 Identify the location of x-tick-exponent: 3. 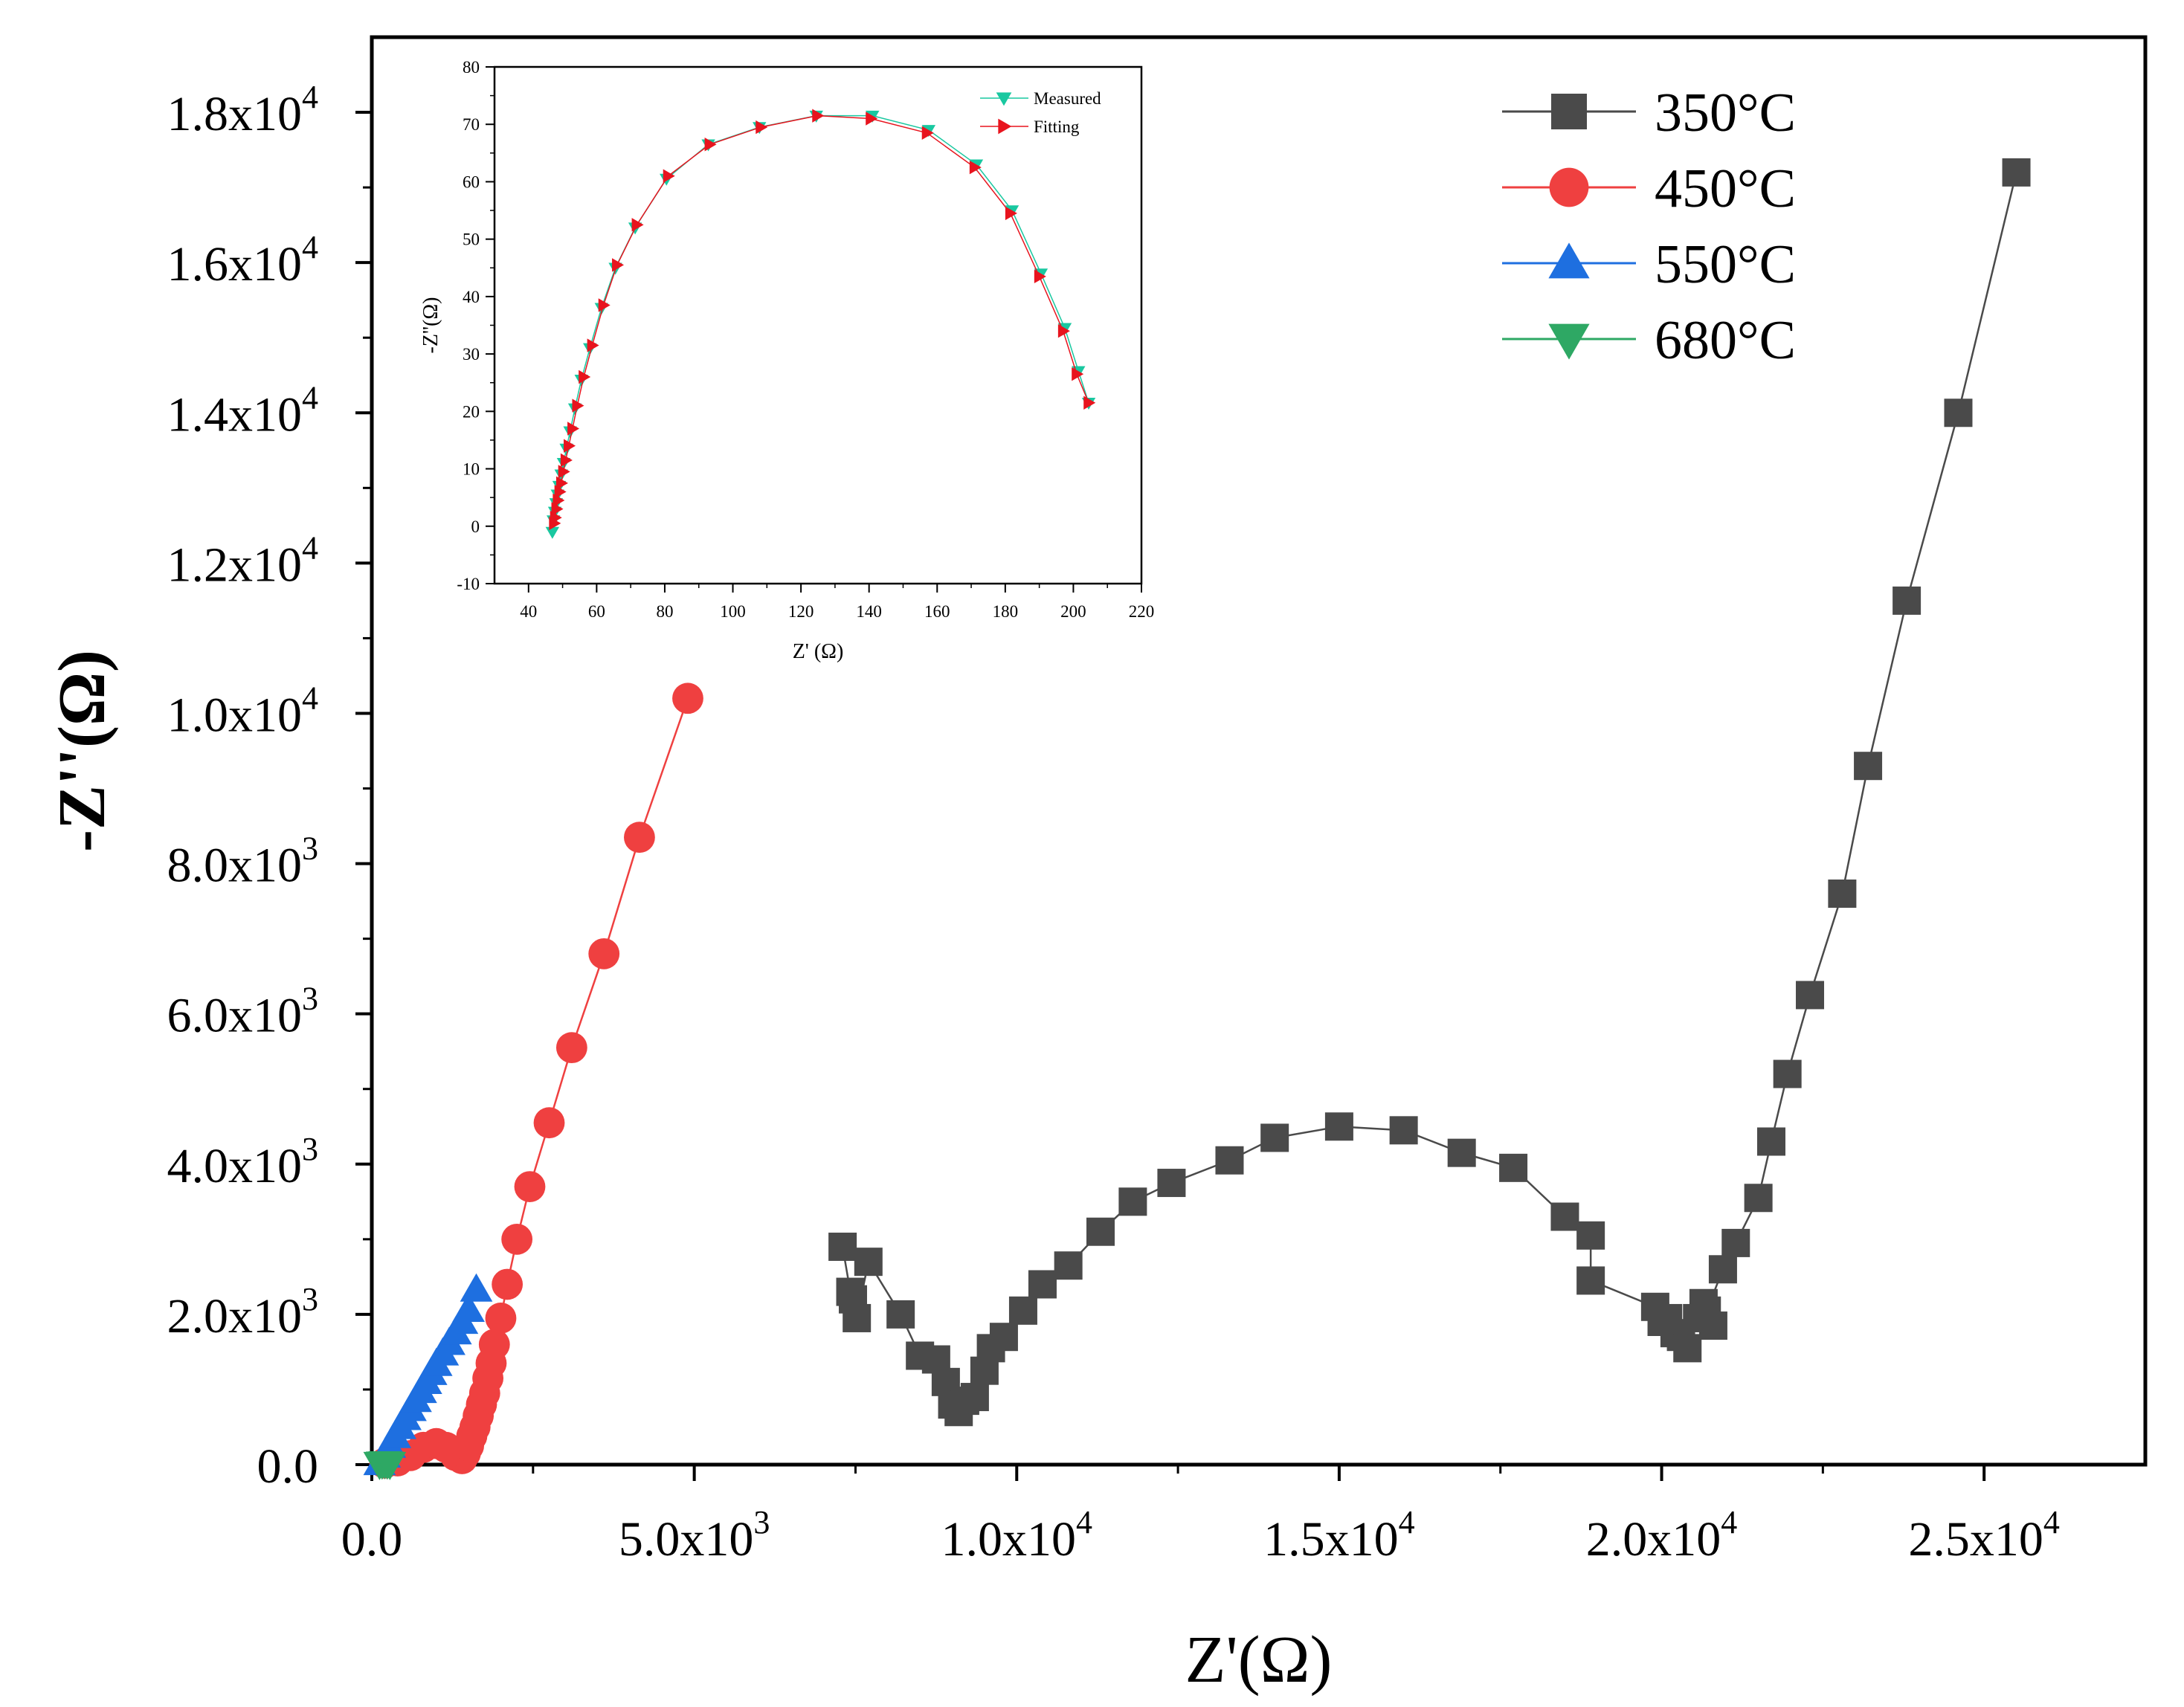
(762, 1522).